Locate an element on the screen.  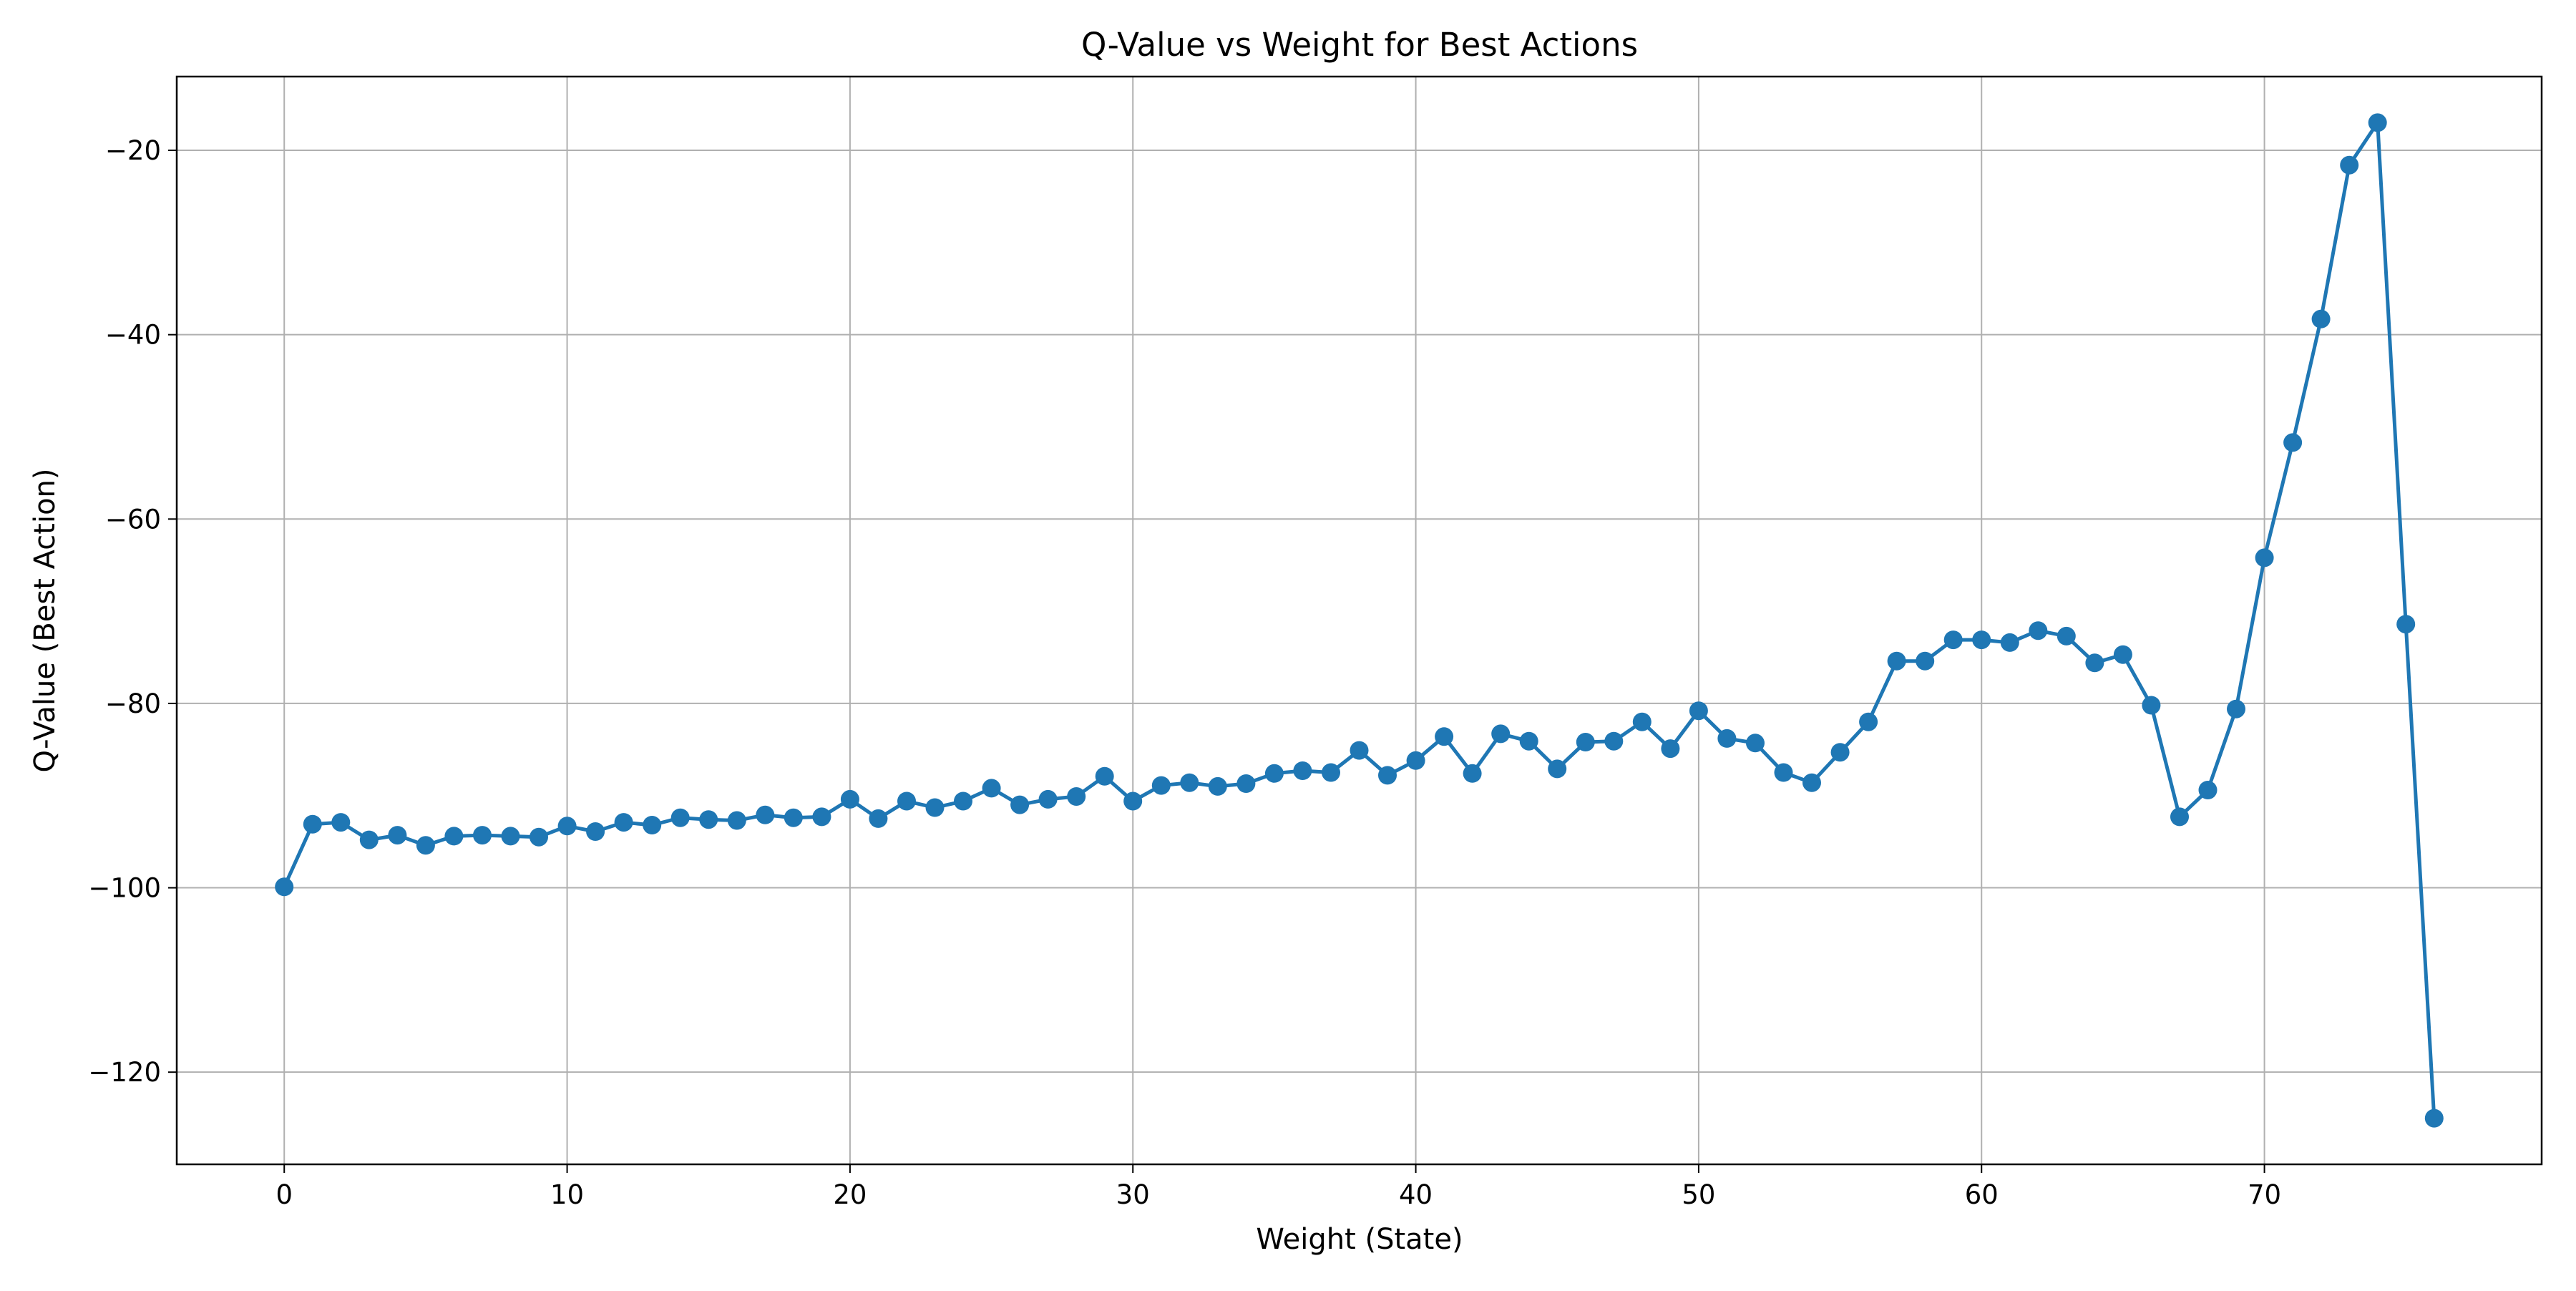
y-tick-label: −120 is located at coordinates (124, 1072).